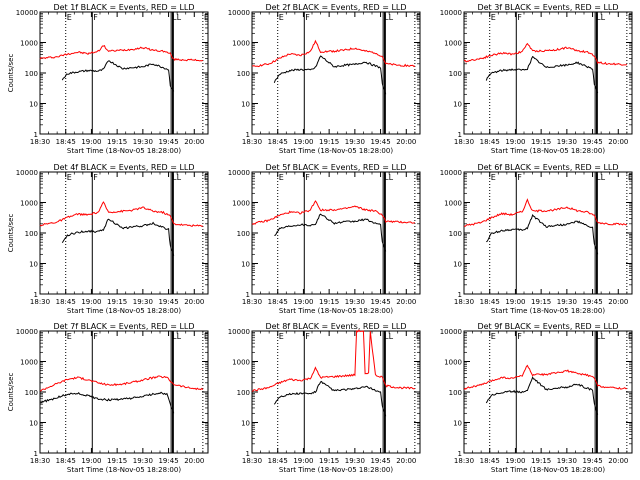 The height and width of the screenshot is (480, 640). I want to click on chart-title: Det 4f BLACK = Events, RED = LLD, so click(123, 167).